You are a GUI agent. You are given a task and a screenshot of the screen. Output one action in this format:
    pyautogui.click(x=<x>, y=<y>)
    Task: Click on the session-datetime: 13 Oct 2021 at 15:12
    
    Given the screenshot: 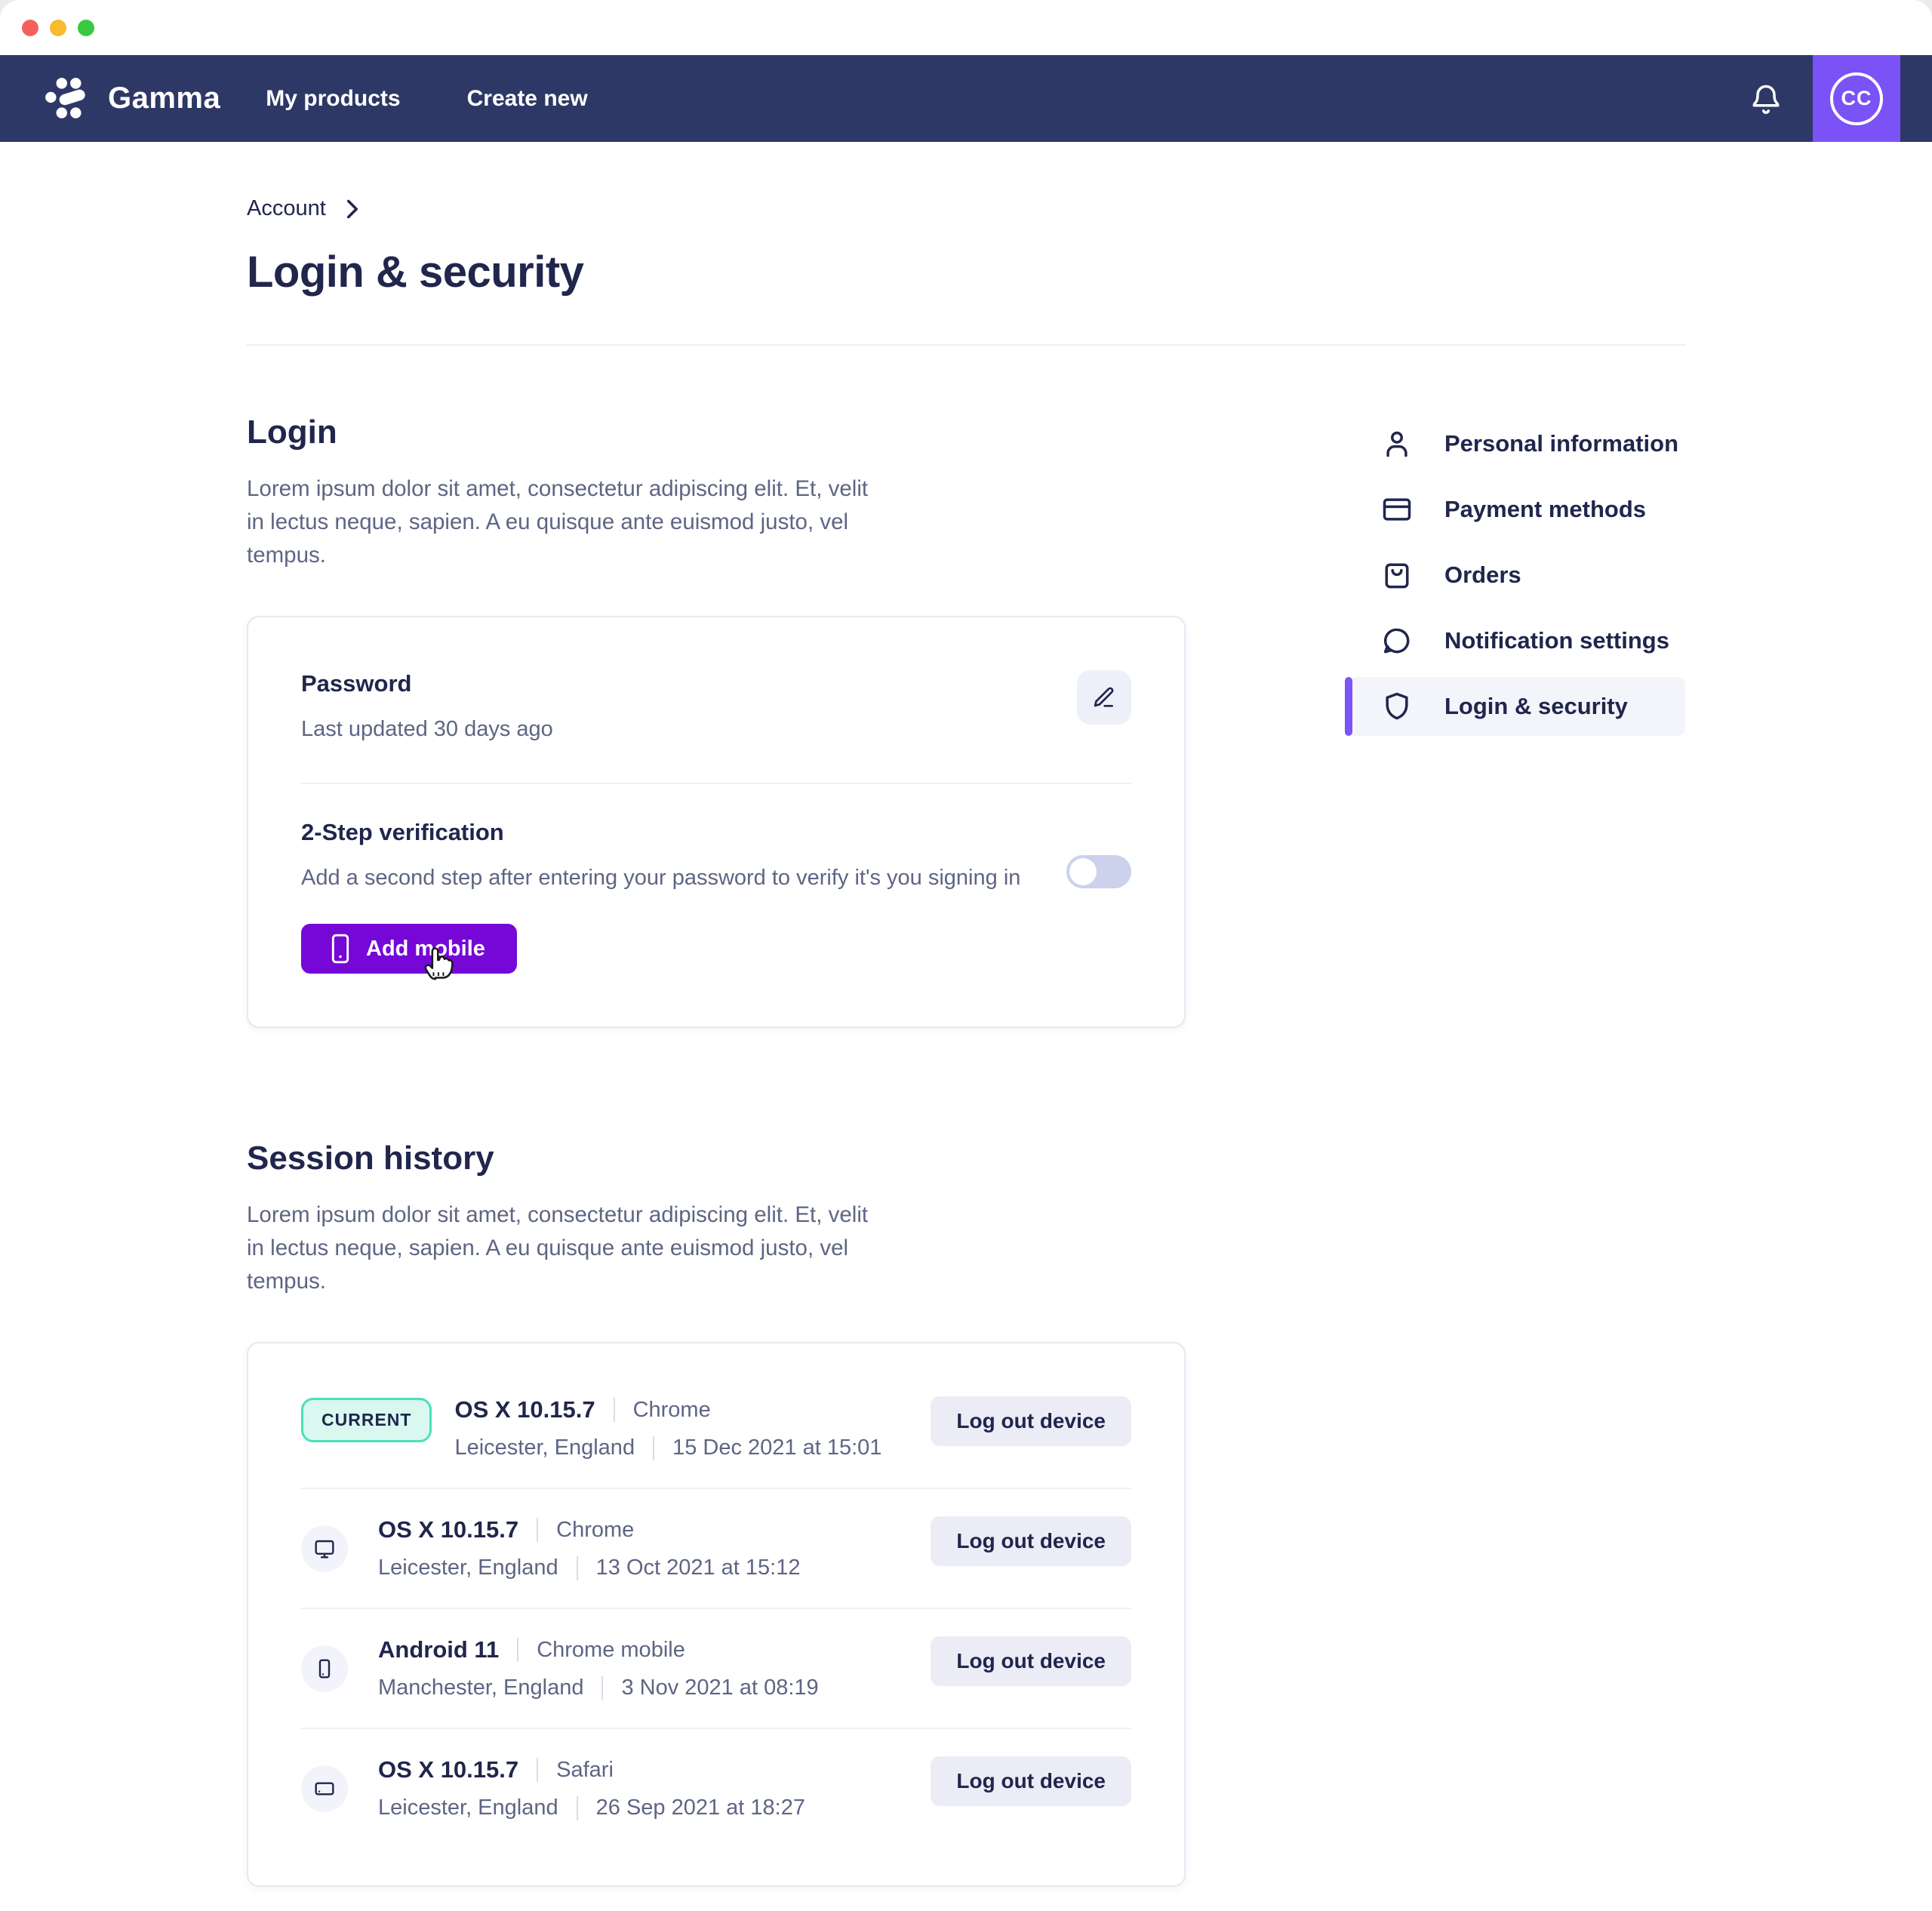 What is the action you would take?
    pyautogui.click(x=698, y=1568)
    